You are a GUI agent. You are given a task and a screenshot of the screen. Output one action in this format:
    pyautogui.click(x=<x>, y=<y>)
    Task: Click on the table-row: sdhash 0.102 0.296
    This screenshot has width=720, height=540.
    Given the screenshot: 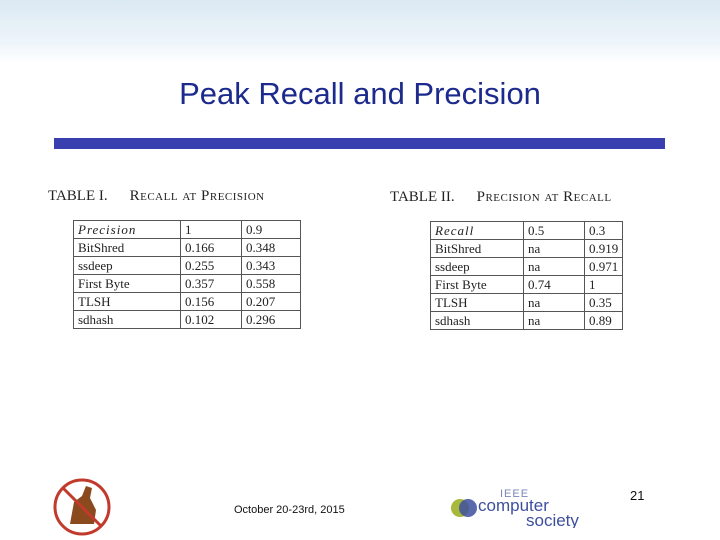 What is the action you would take?
    pyautogui.click(x=187, y=319)
    